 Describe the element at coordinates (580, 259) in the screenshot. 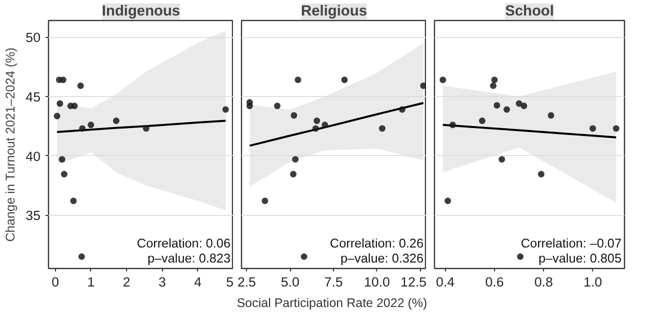

I see `annotation: p–value: 0.805` at that location.